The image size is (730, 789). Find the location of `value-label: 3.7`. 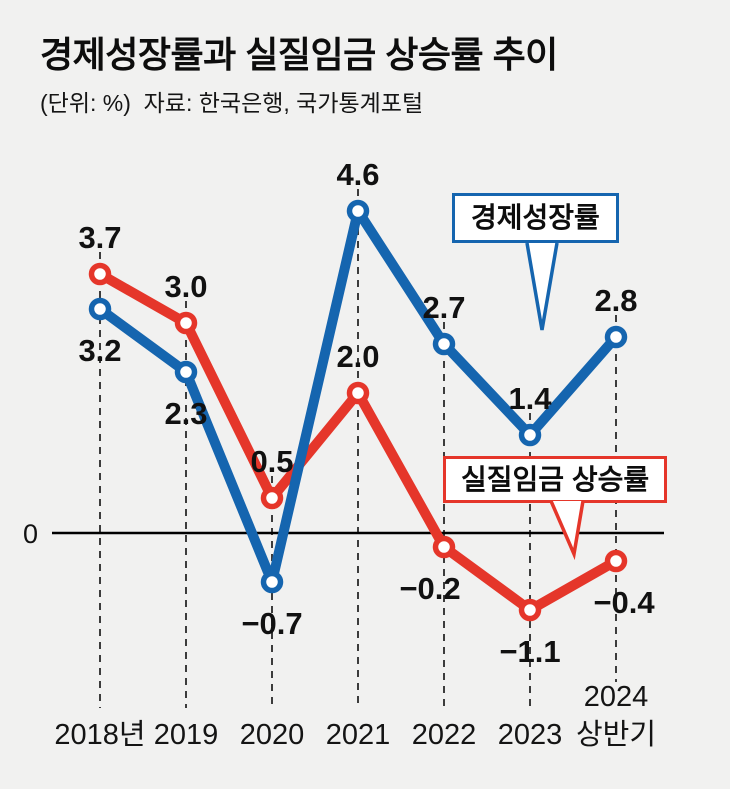

value-label: 3.7 is located at coordinates (99, 237).